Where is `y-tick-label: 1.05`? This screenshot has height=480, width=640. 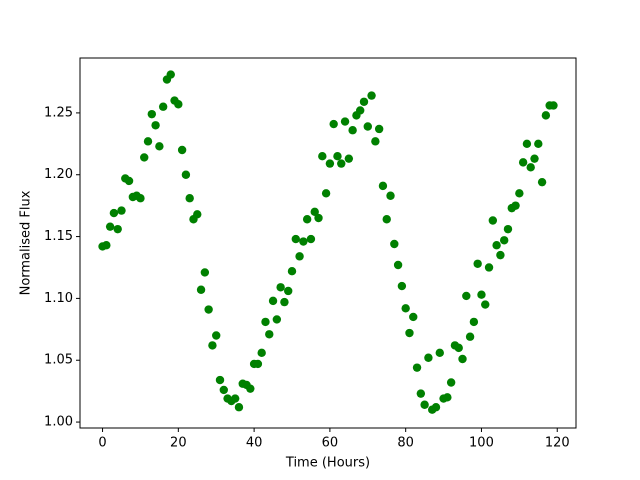 y-tick-label: 1.05 is located at coordinates (58, 360).